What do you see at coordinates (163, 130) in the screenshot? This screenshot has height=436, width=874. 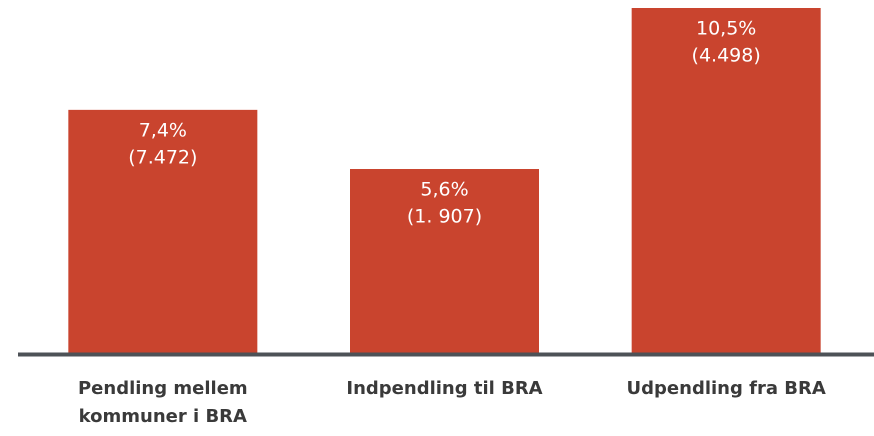 I see `value-label: 7,4%` at bounding box center [163, 130].